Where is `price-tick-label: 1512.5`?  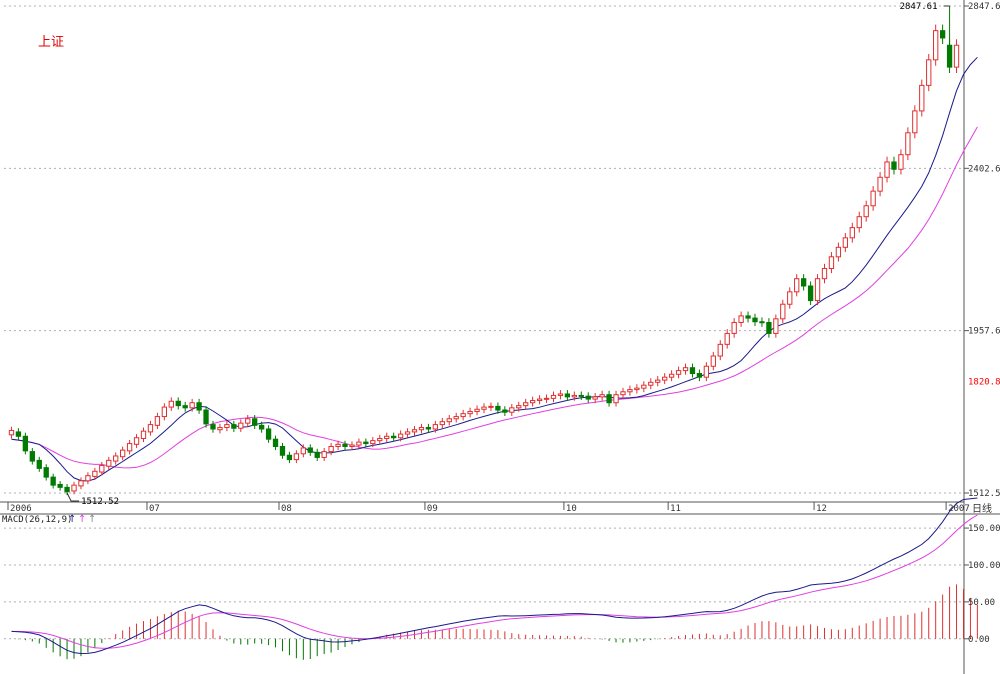
price-tick-label: 1512.5 is located at coordinates (984, 494).